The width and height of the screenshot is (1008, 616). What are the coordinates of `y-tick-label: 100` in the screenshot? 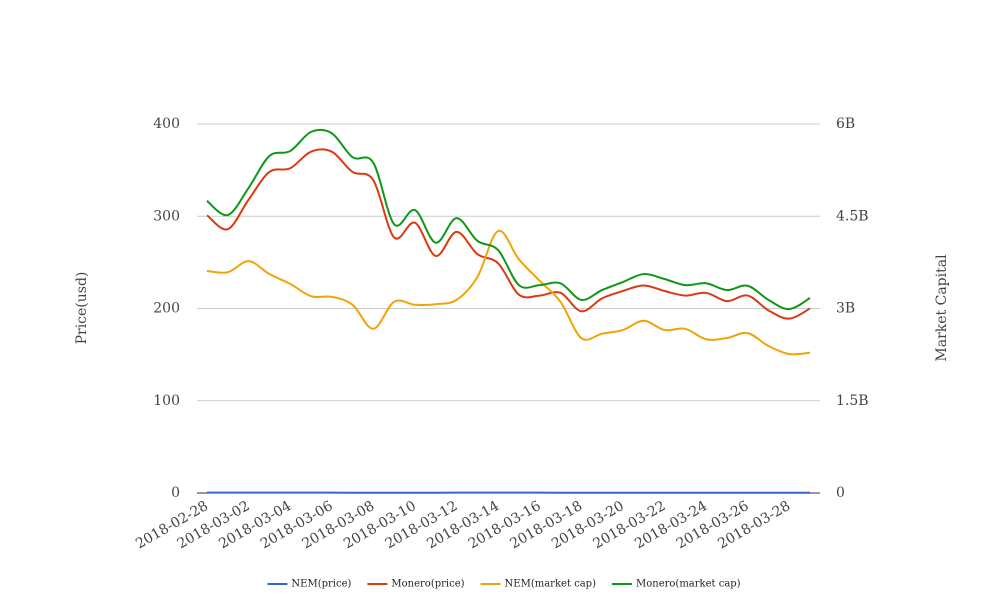 It's located at (166, 401).